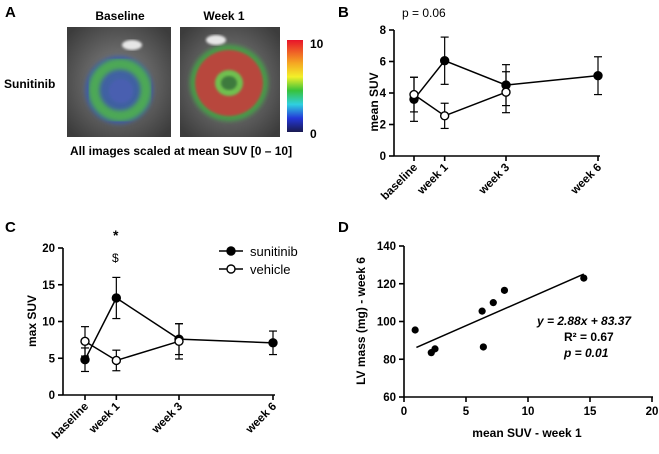 The height and width of the screenshot is (454, 659). What do you see at coordinates (317, 44) in the screenshot?
I see `colorbar-max-label: 10` at bounding box center [317, 44].